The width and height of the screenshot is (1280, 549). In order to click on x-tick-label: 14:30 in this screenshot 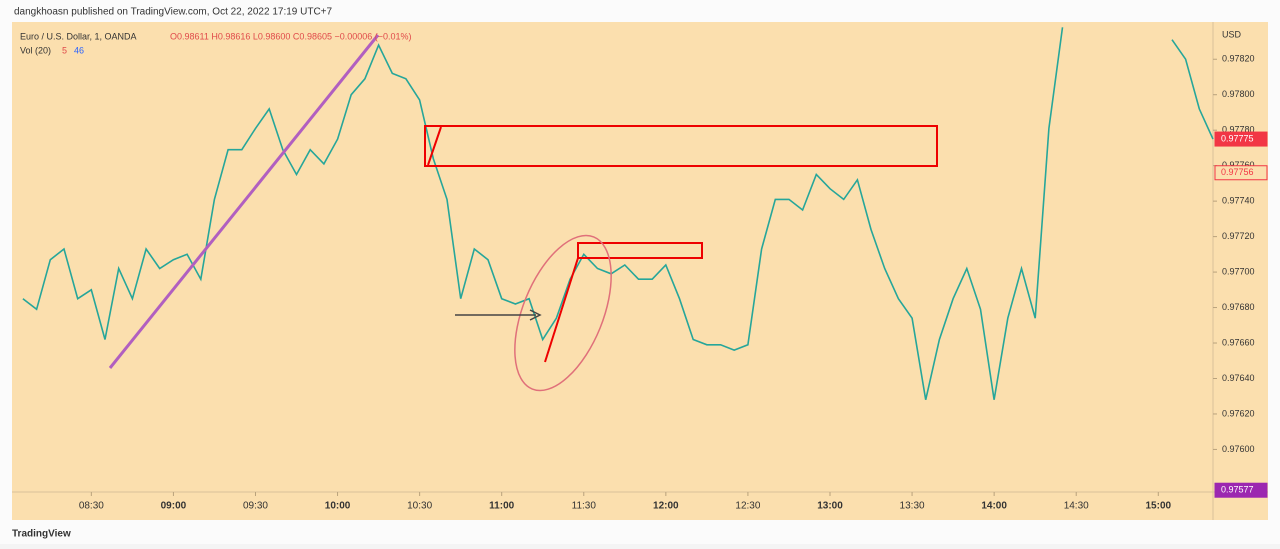, I will do `click(1076, 506)`.